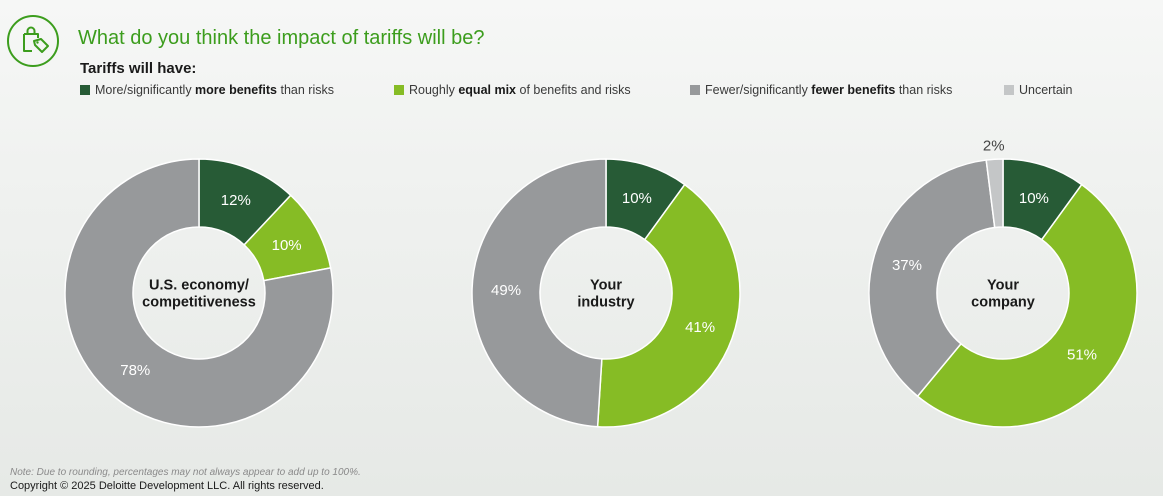 The image size is (1163, 496). I want to click on donut-industry-center-label: industry, so click(605, 303).